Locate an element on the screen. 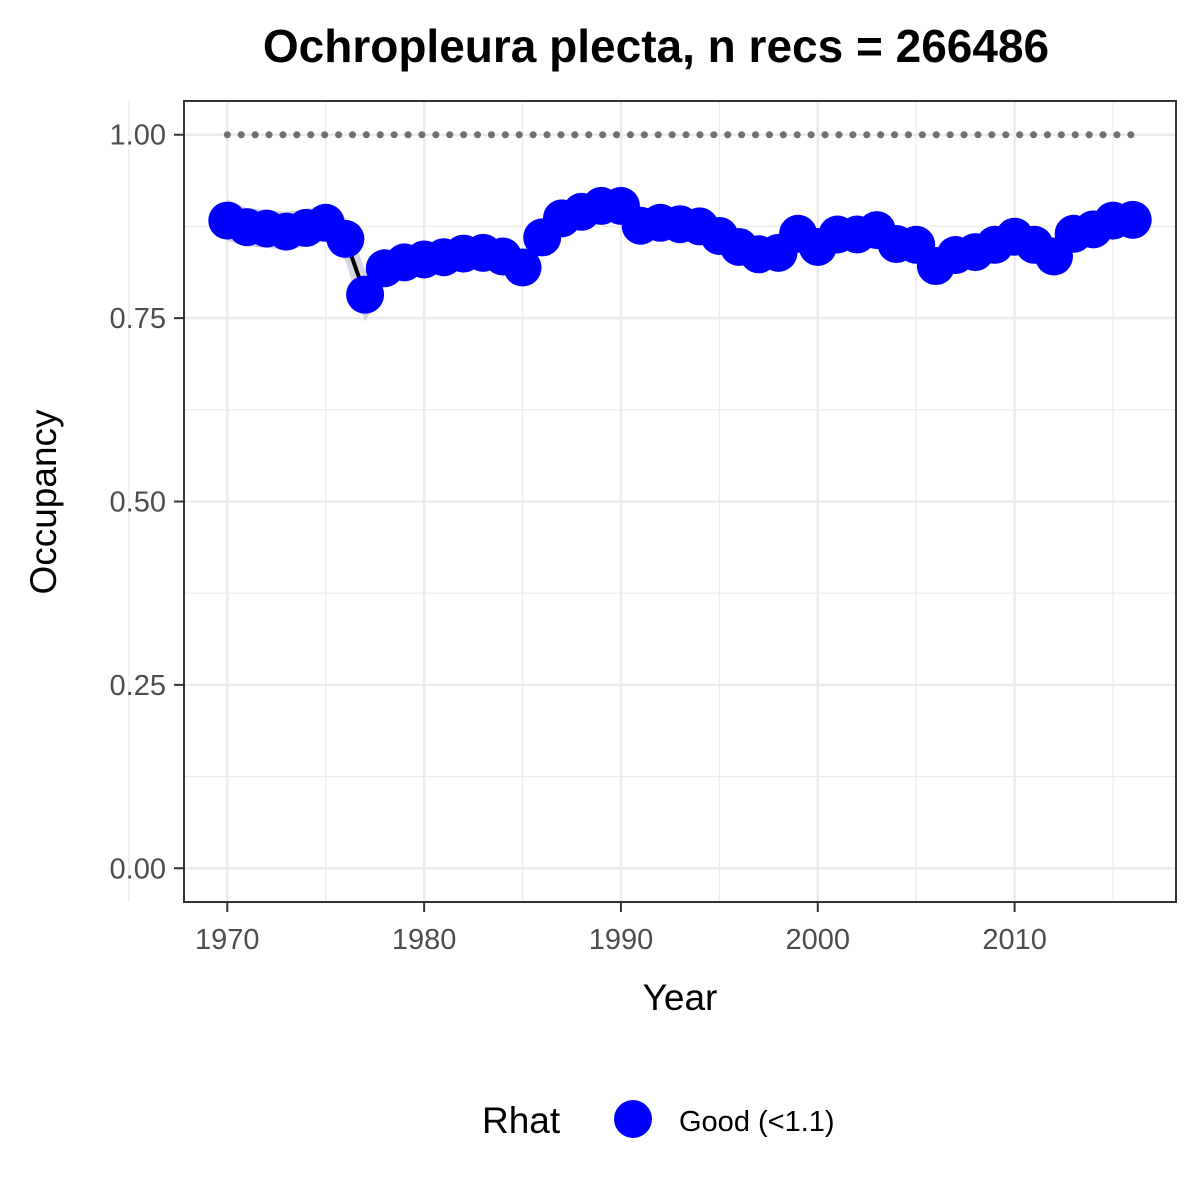  y-tick-label: 0.00 is located at coordinates (138, 869).